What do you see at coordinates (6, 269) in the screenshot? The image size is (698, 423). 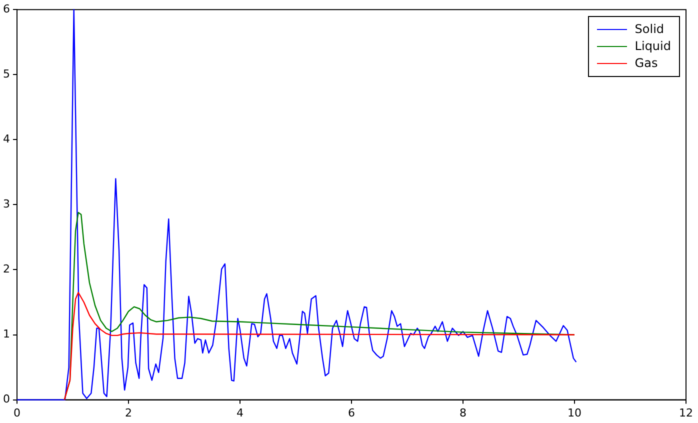 I see `y-tick-label: 2` at bounding box center [6, 269].